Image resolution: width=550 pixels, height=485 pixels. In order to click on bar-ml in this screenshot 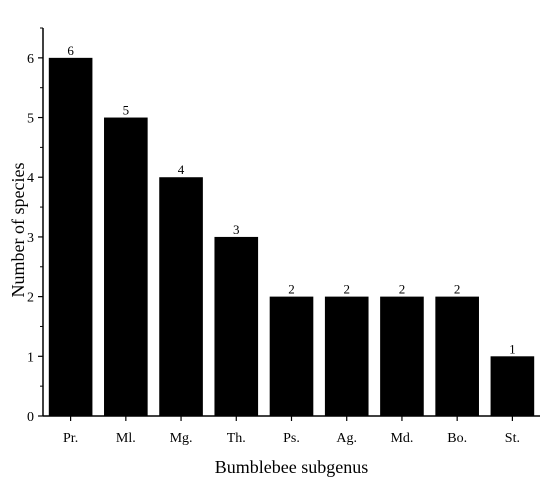, I will do `click(126, 267)`.